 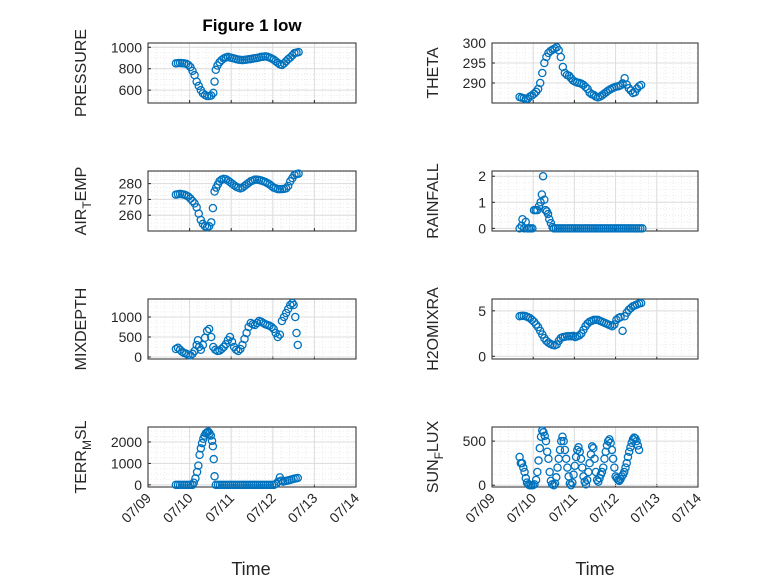 I want to click on y-tick-label: 5, so click(x=482, y=311).